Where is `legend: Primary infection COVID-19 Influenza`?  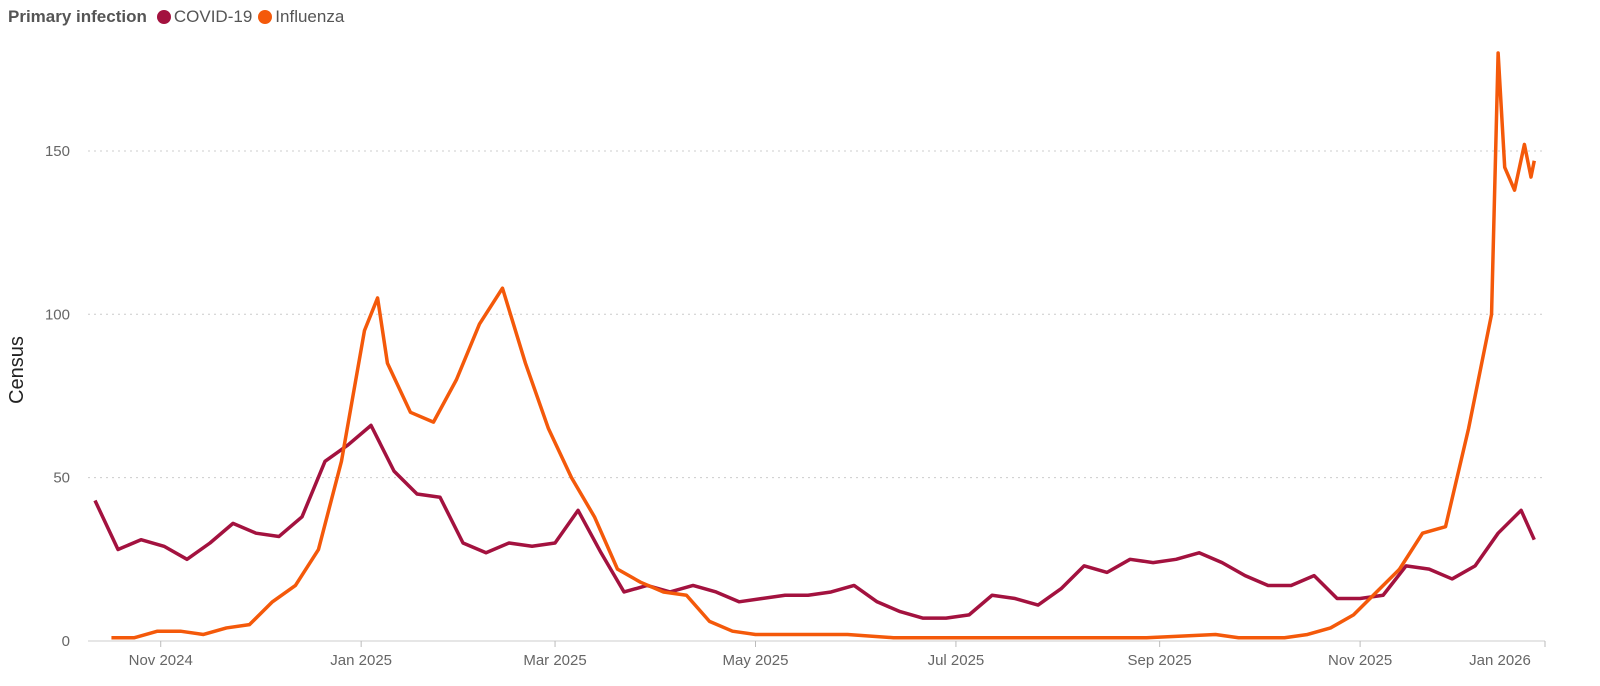 legend: Primary infection COVID-19 Influenza is located at coordinates (179, 17).